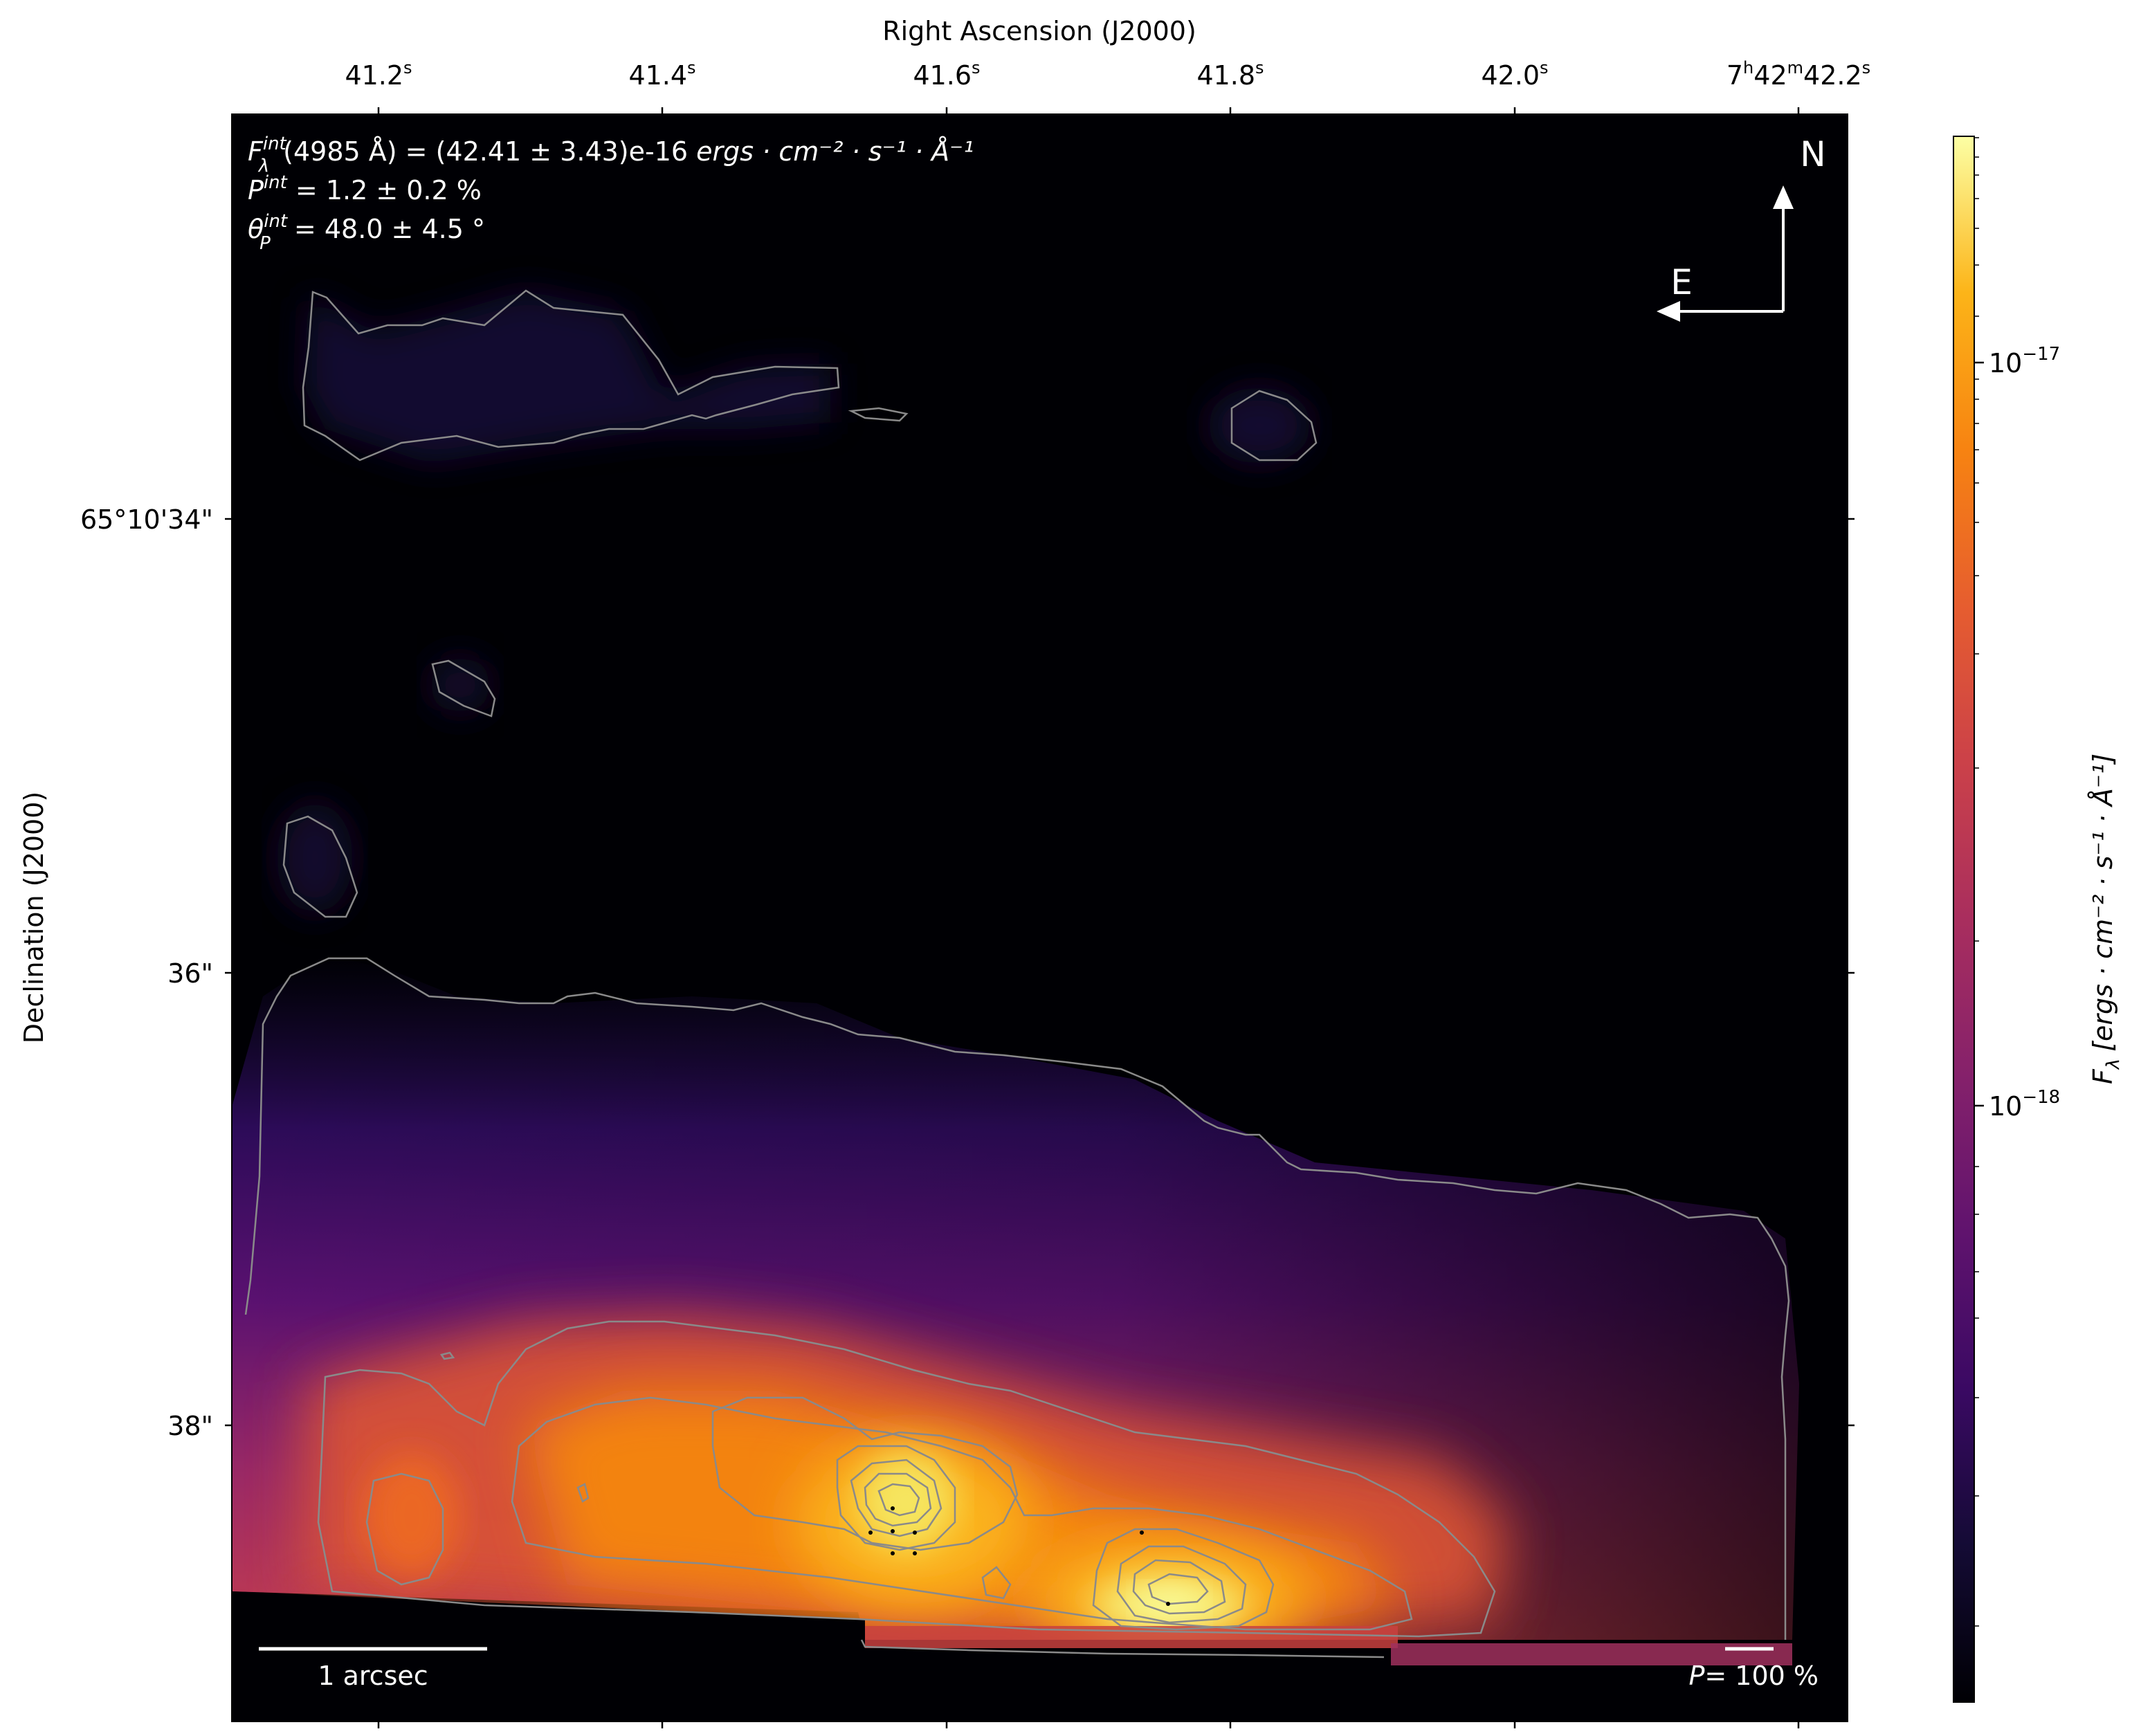 Image resolution: width=2132 pixels, height=1736 pixels. What do you see at coordinates (1019, 1556) in the screenshot?
I see `contour-peaks` at bounding box center [1019, 1556].